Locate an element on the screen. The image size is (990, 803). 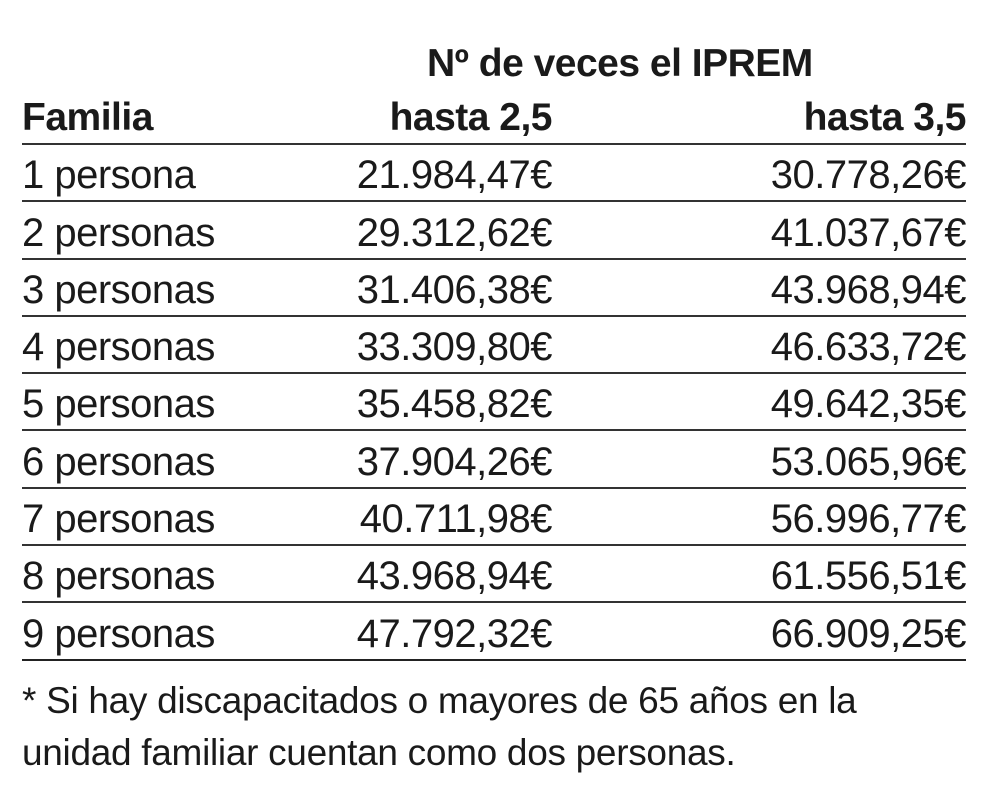
amount-3-5-cell: 43.968,94€ is located at coordinates (759, 287).